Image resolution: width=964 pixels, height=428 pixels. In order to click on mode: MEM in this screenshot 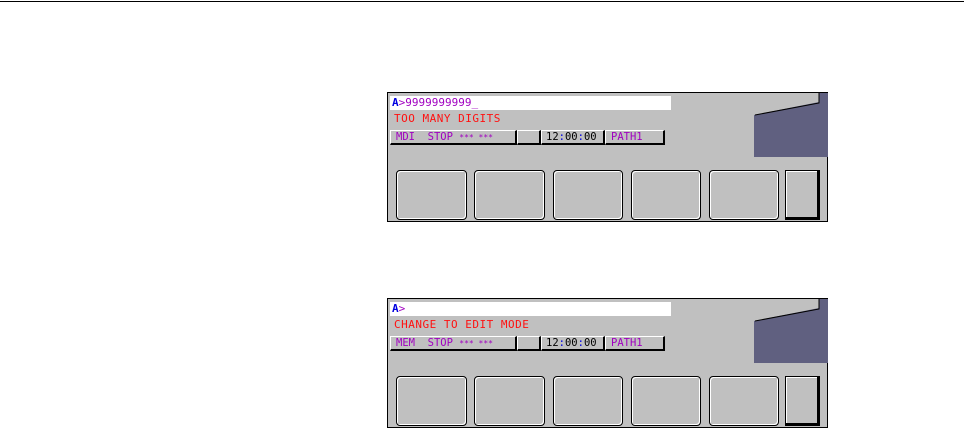, I will do `click(405, 343)`.